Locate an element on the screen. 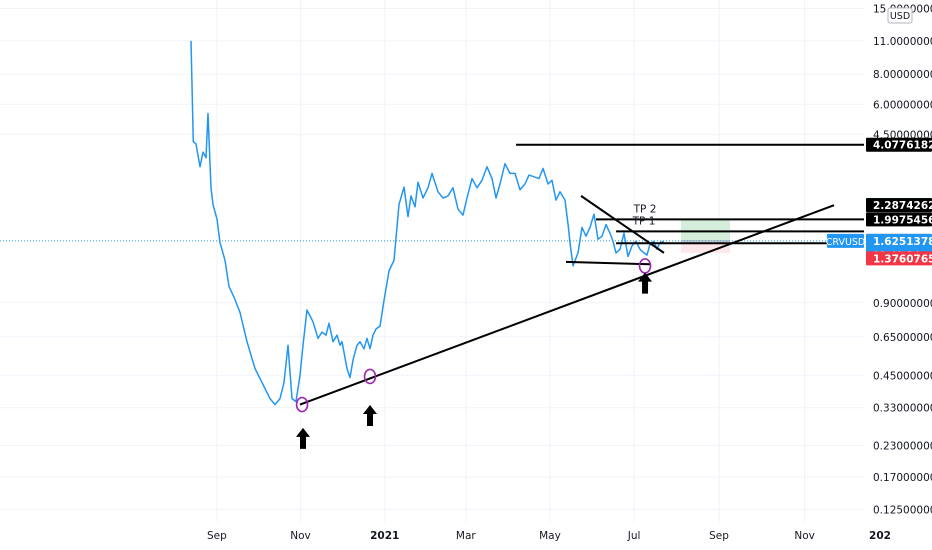  price-axis-tick-label: 0.23000000 is located at coordinates (902, 446).